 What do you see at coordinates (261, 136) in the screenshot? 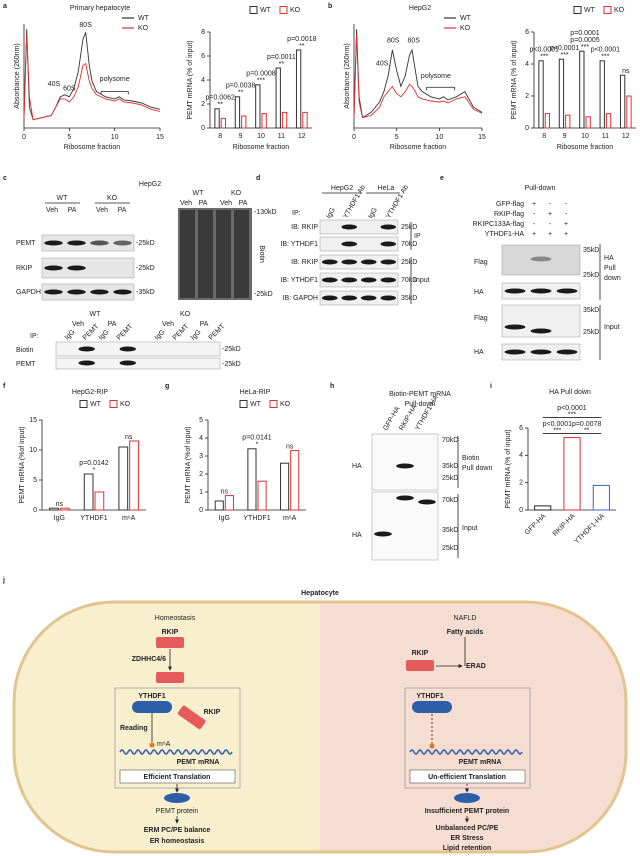
I see `x-tick-label: 10` at bounding box center [261, 136].